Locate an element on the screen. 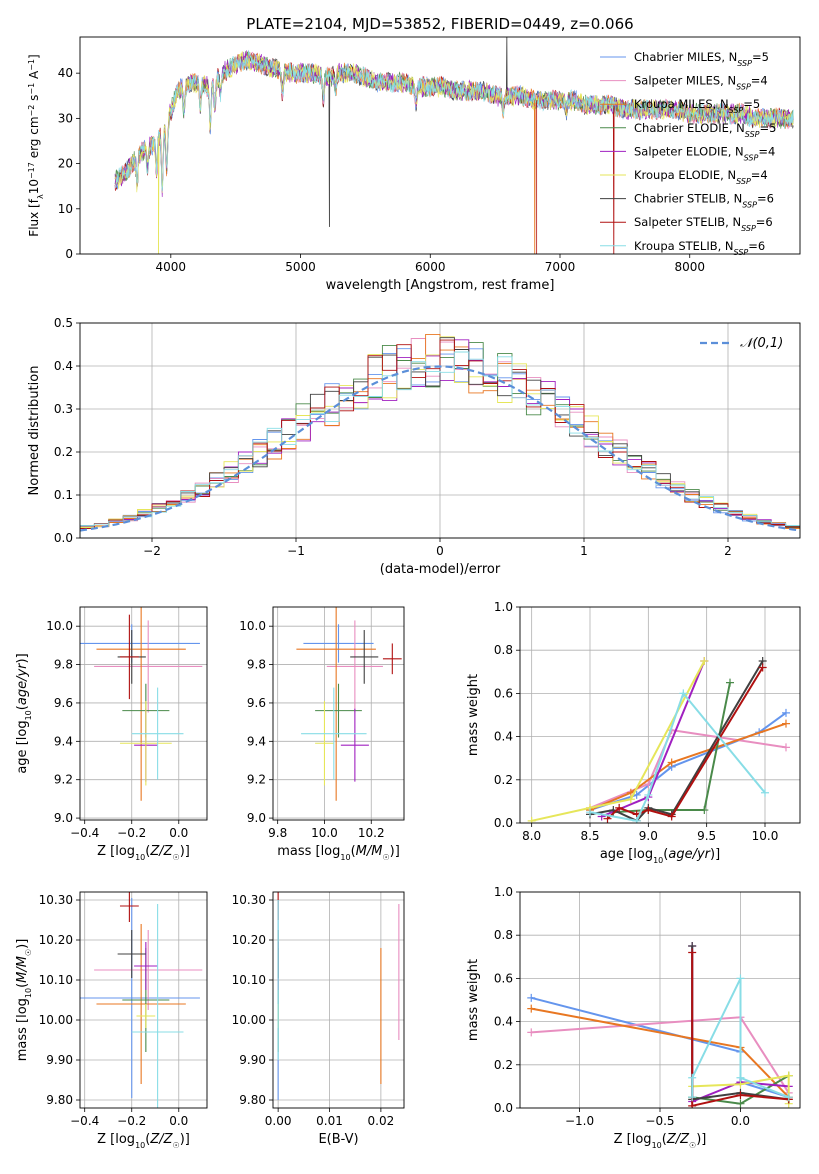 The image size is (819, 1174). x-tick-label: 9.8 is located at coordinates (277, 833).